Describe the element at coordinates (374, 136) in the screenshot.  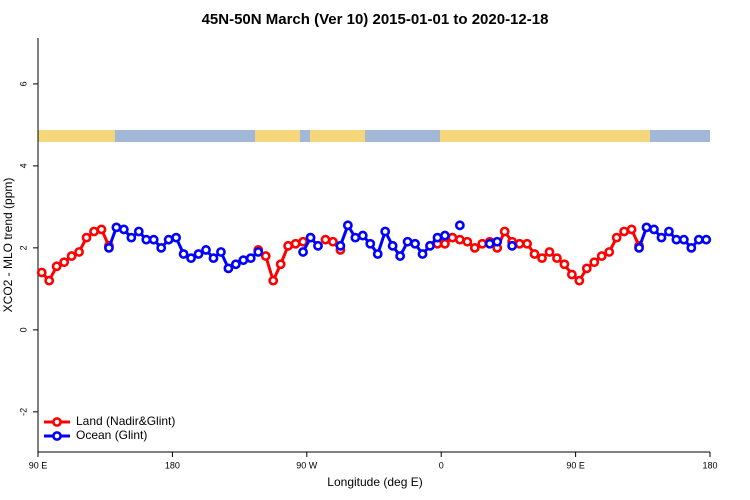
I see `land-ocean-map-strip` at that location.